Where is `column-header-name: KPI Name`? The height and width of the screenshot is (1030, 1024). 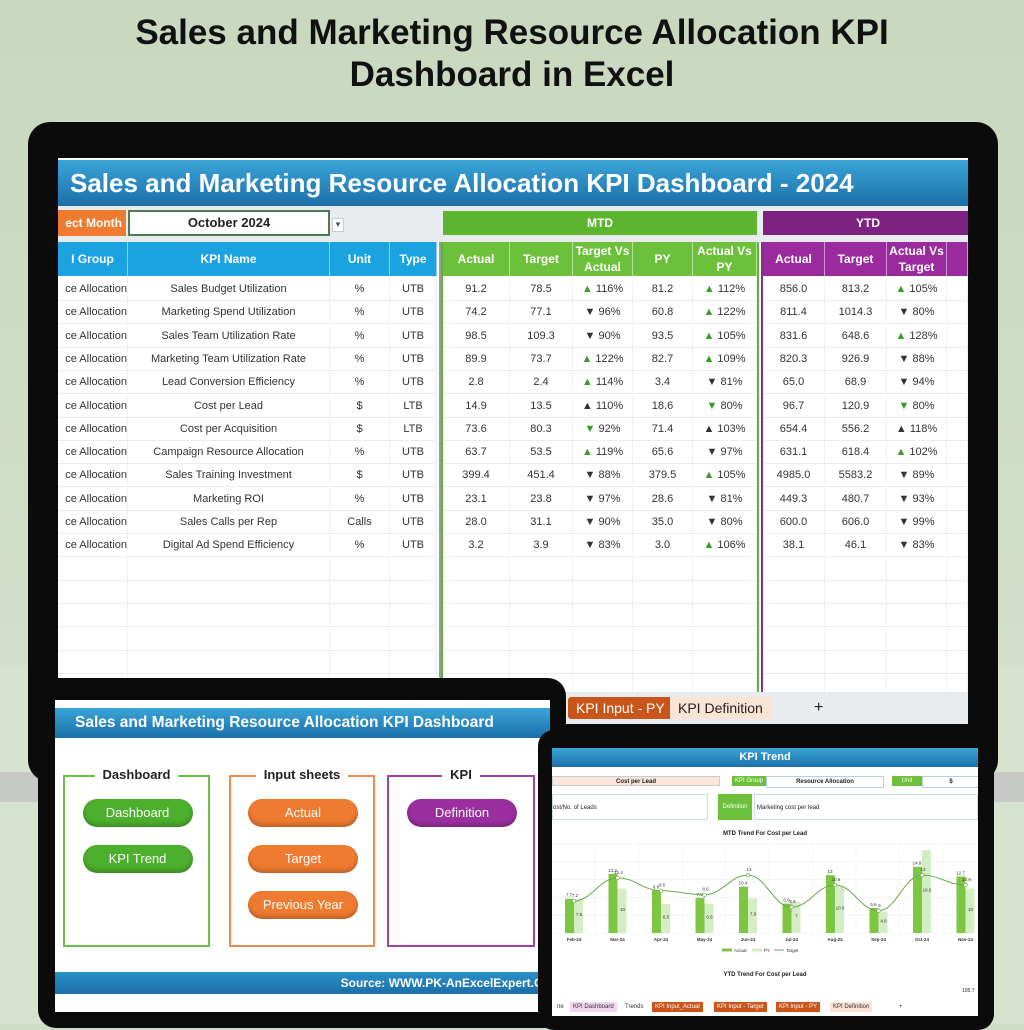 column-header-name: KPI Name is located at coordinates (229, 259).